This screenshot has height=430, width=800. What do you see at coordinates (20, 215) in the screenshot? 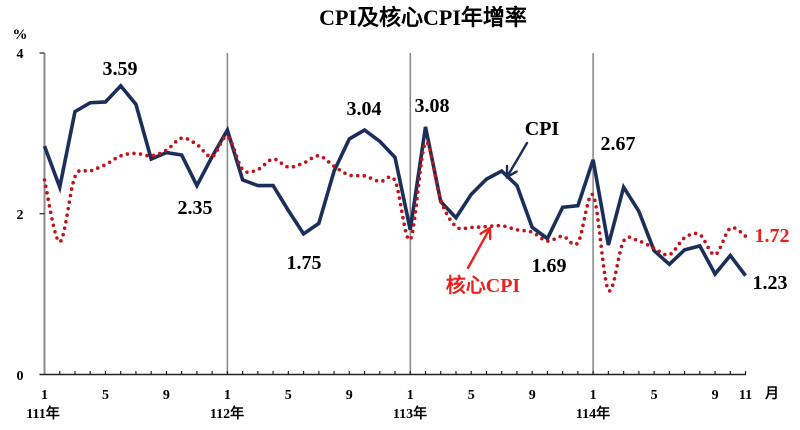
I see `y-tick-label-2: 2` at bounding box center [20, 215].